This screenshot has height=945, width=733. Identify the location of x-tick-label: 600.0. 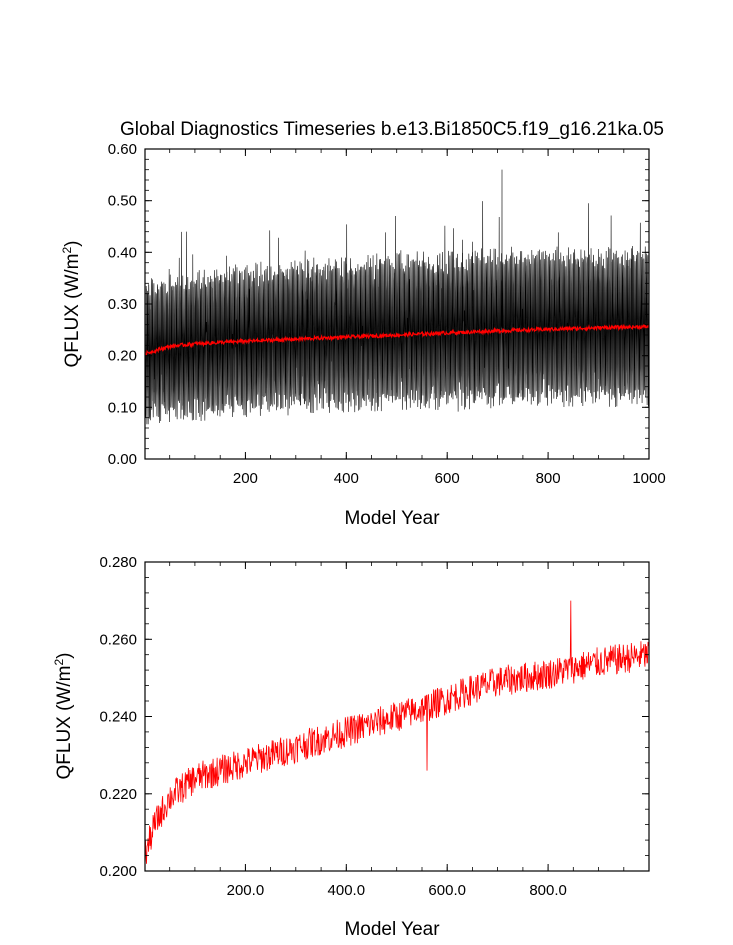
(447, 890).